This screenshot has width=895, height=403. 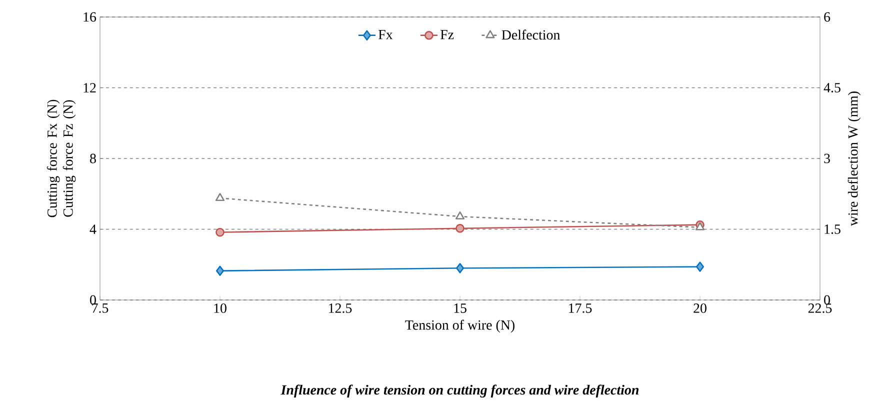 What do you see at coordinates (580, 308) in the screenshot?
I see `x-tick-label: 17.5` at bounding box center [580, 308].